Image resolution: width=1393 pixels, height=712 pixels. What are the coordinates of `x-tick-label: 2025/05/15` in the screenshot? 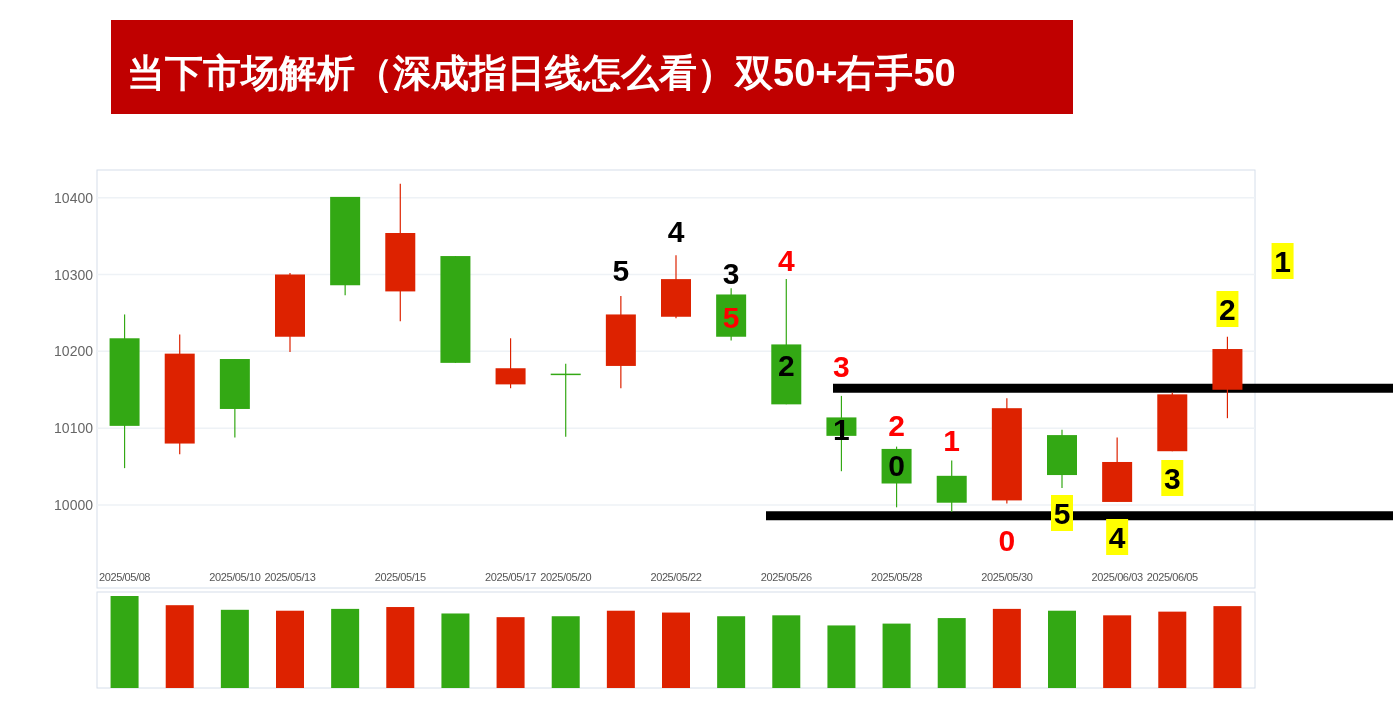 It's located at (400, 577).